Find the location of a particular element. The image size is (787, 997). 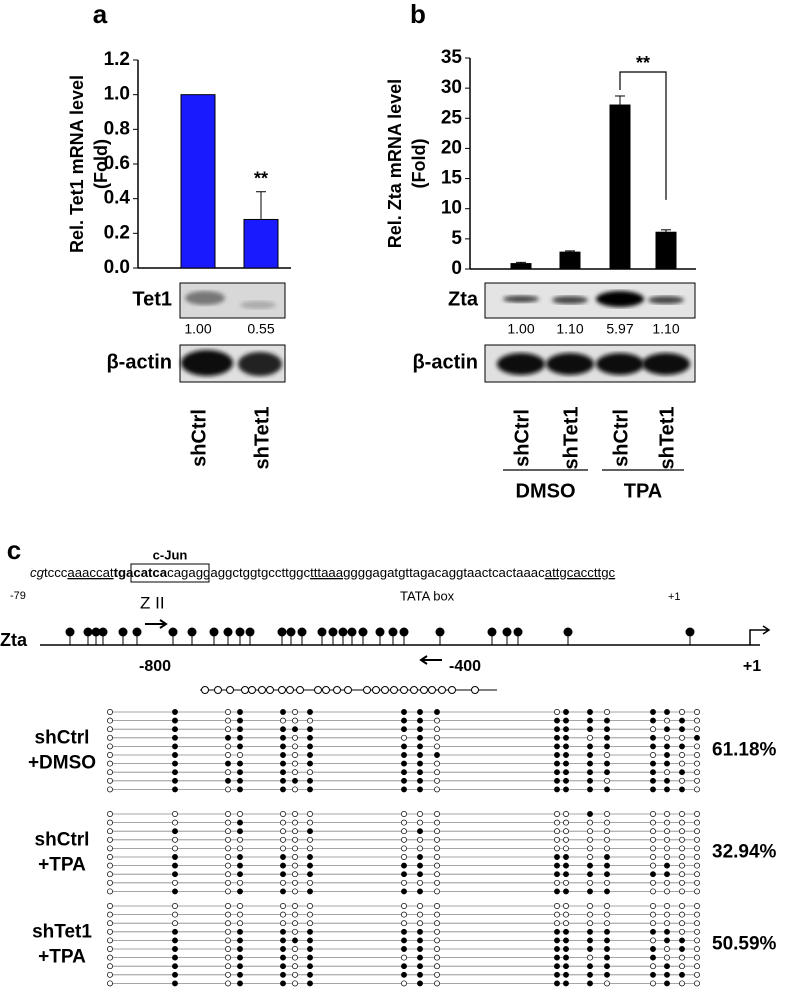

map-tick-label: -800 is located at coordinates (155, 666).